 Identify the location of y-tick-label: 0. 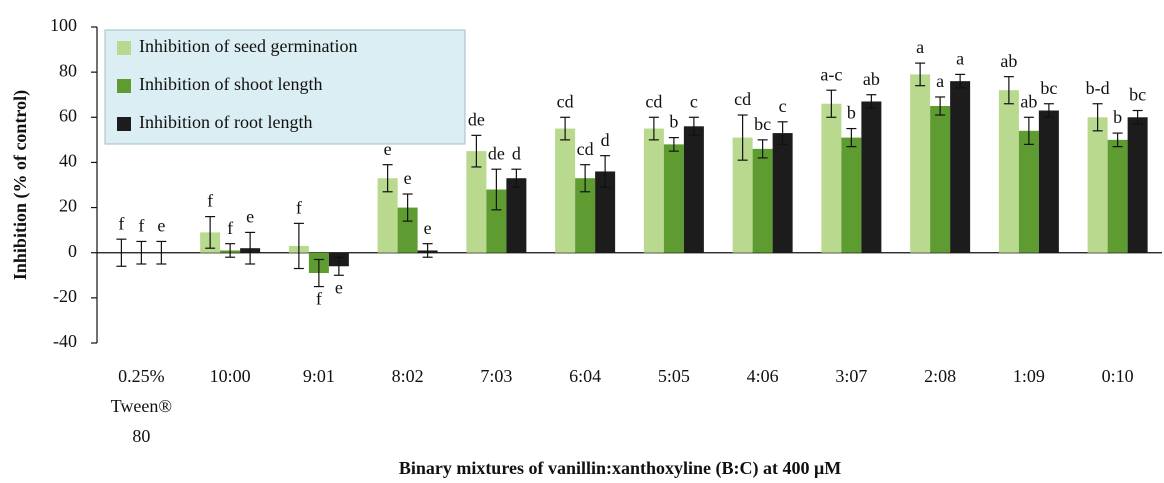
(72, 251).